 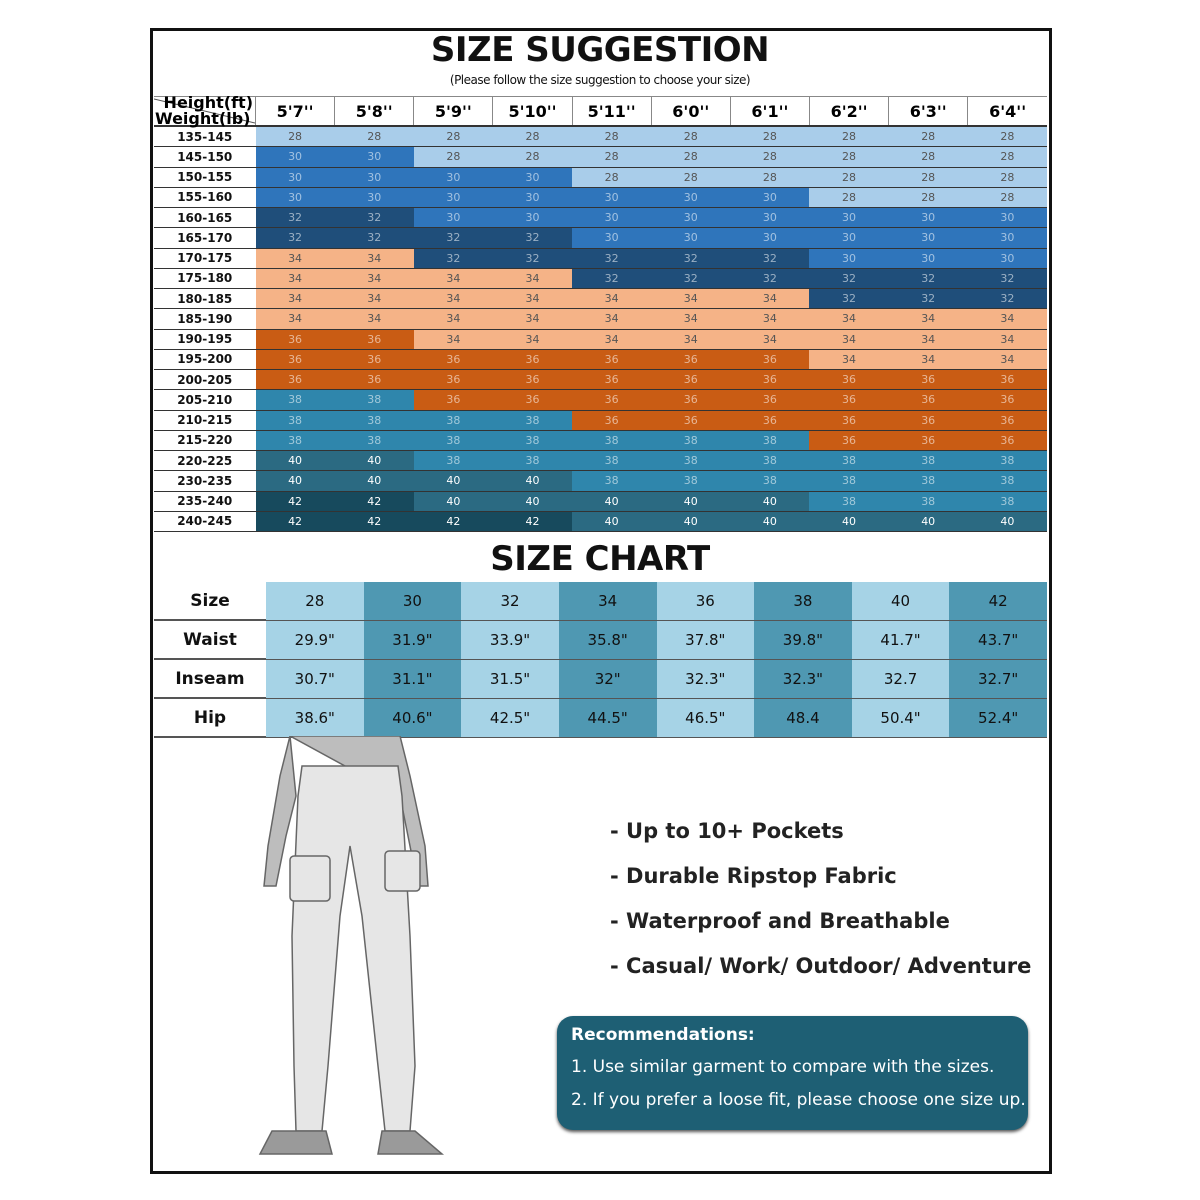 I want to click on chart-cell: 38, so click(x=803, y=601).